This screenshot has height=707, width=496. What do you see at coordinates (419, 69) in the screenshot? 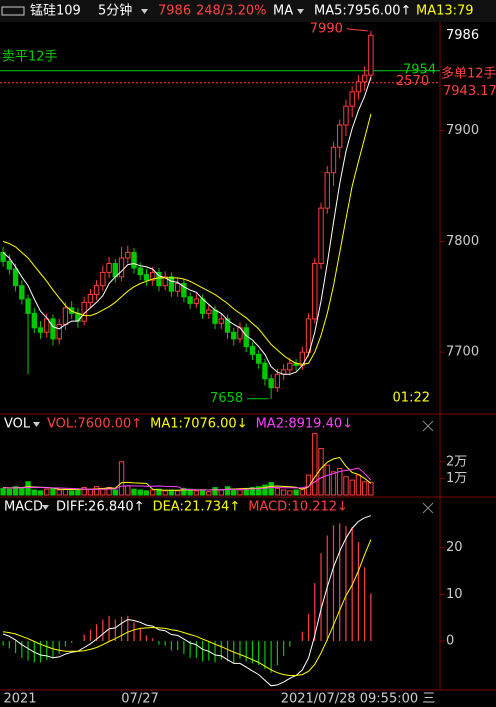
I see `level-price: 7954` at bounding box center [419, 69].